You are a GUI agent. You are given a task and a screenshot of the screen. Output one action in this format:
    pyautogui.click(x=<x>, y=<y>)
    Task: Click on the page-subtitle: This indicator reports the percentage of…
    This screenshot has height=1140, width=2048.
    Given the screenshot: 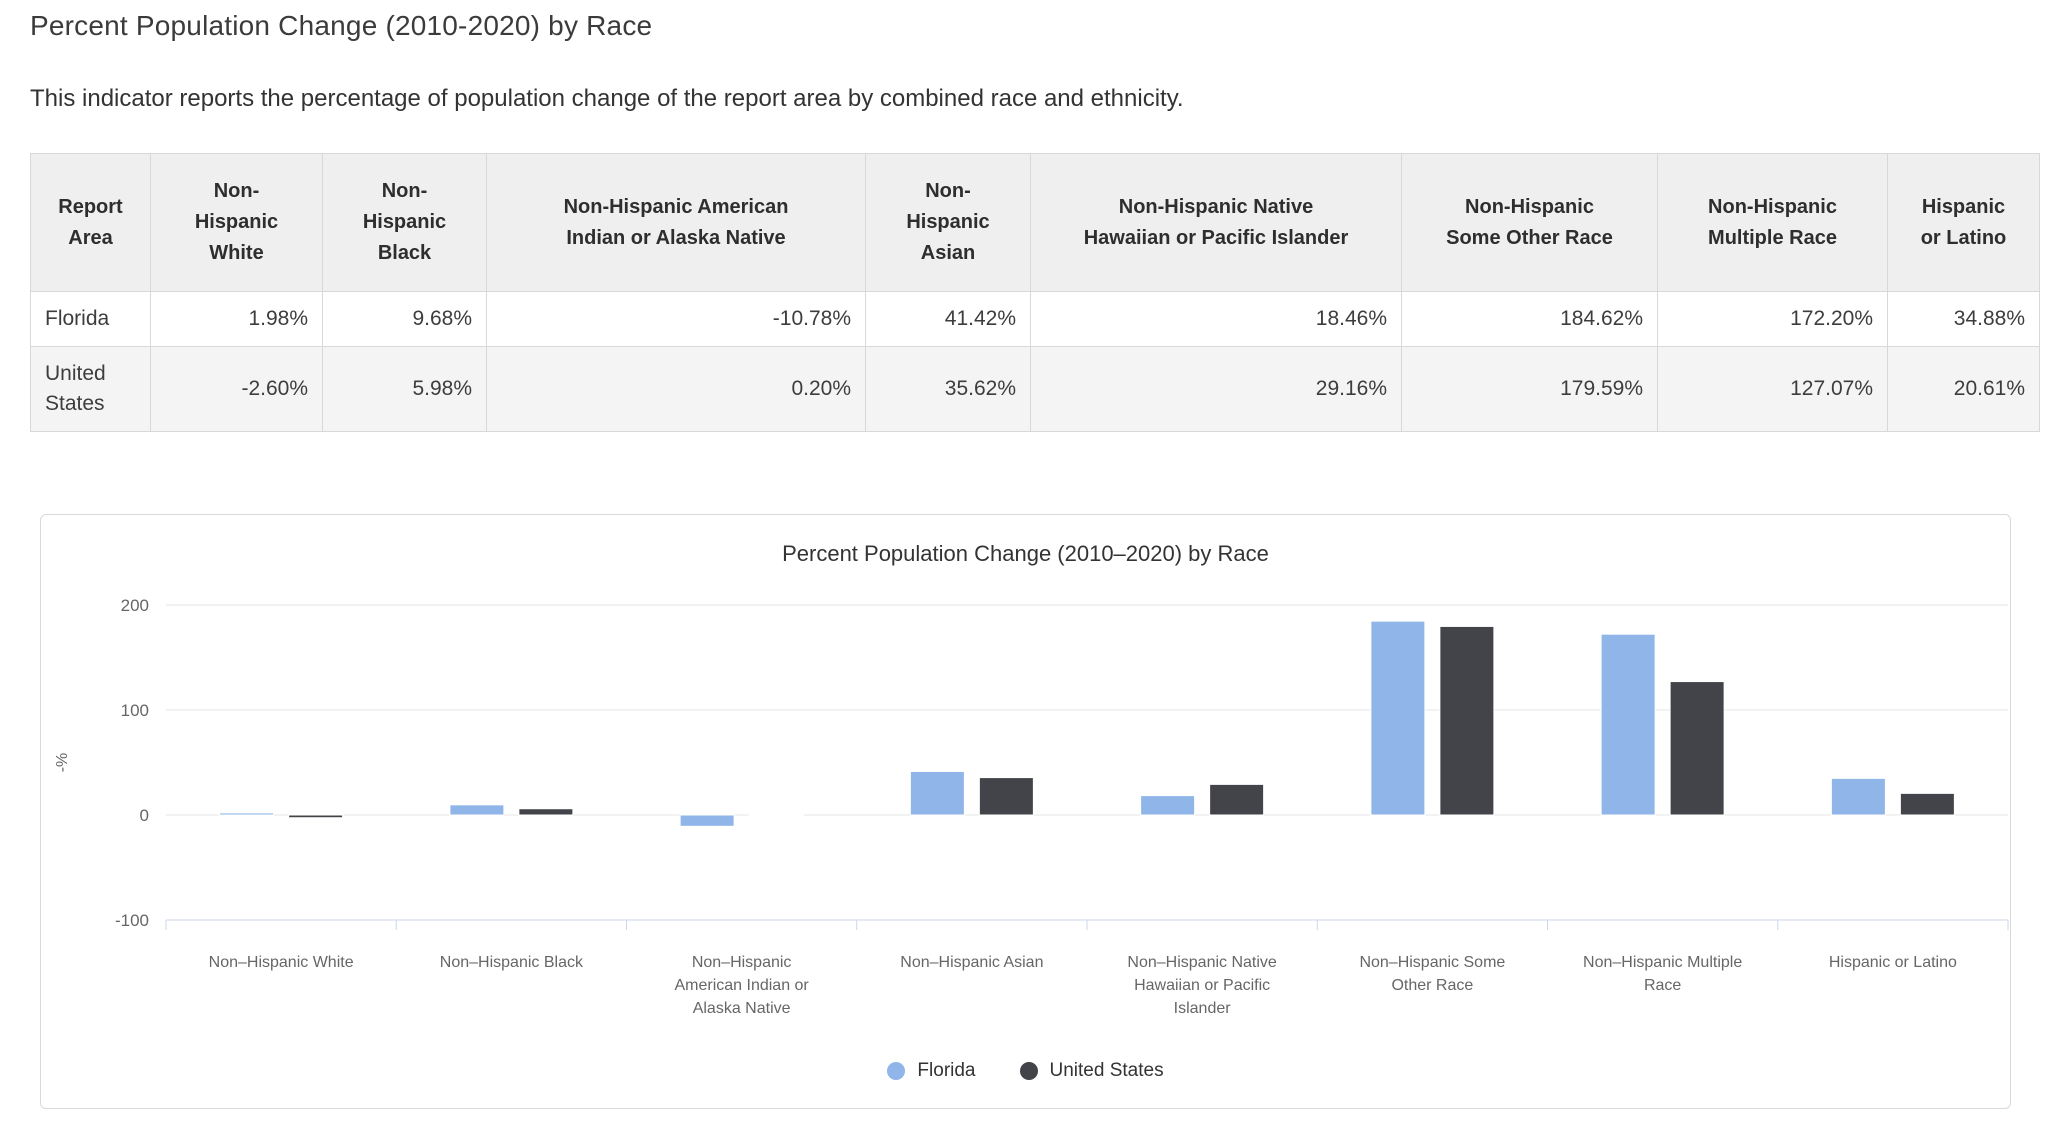 What is the action you would take?
    pyautogui.click(x=607, y=98)
    